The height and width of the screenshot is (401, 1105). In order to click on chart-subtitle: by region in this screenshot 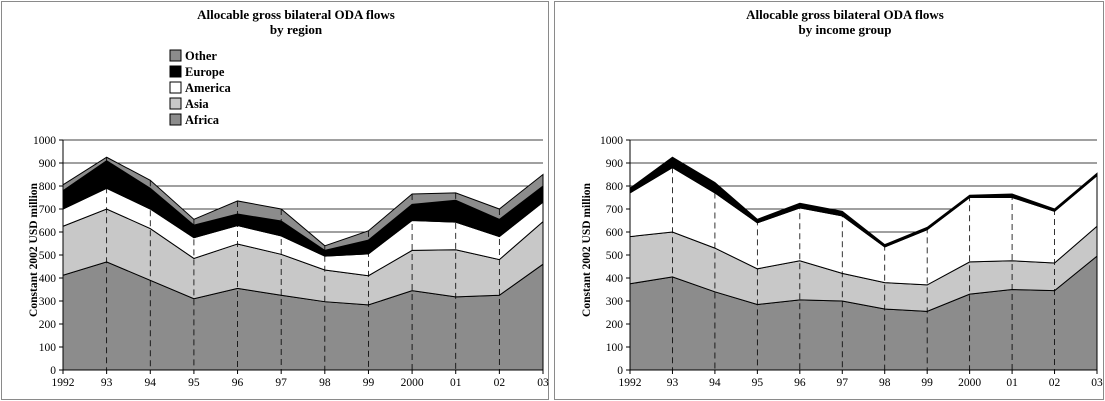, I will do `click(296, 29)`.